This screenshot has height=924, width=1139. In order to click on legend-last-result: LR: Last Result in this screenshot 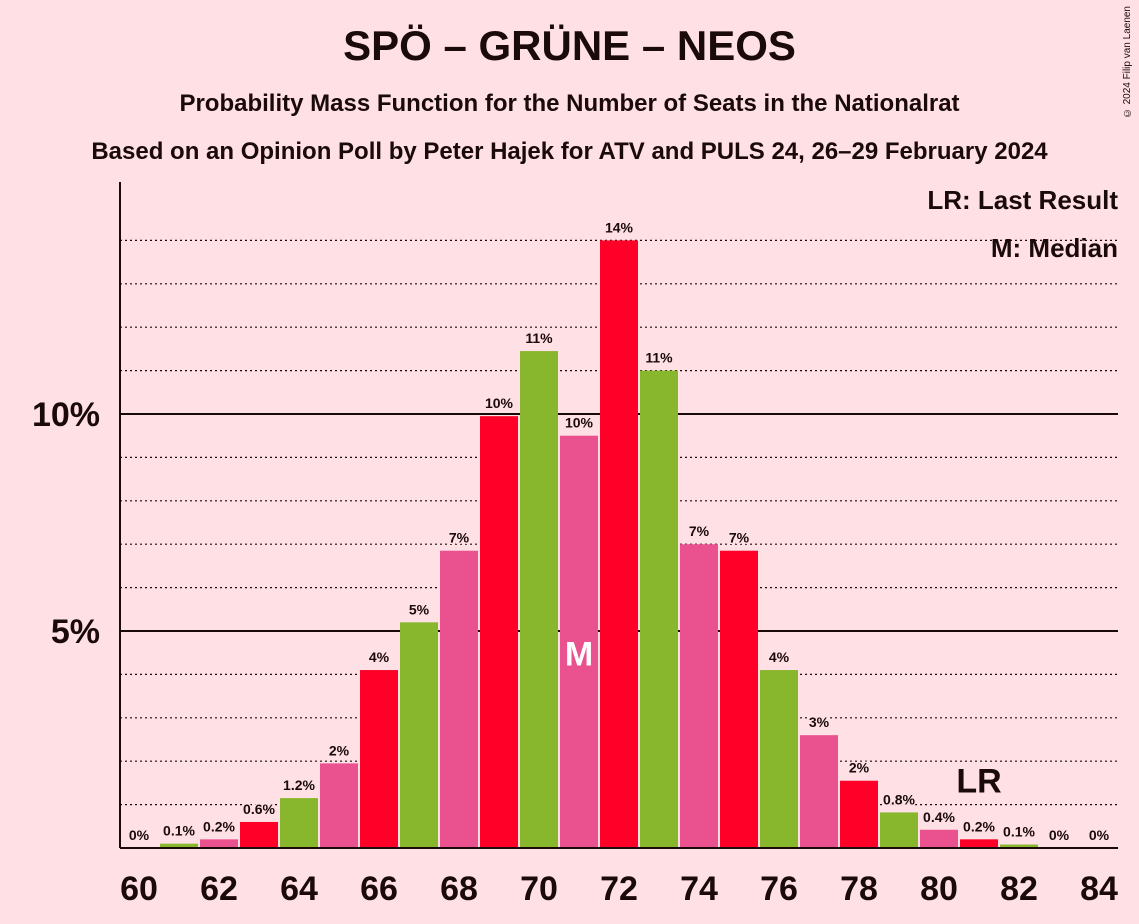, I will do `click(1022, 200)`.